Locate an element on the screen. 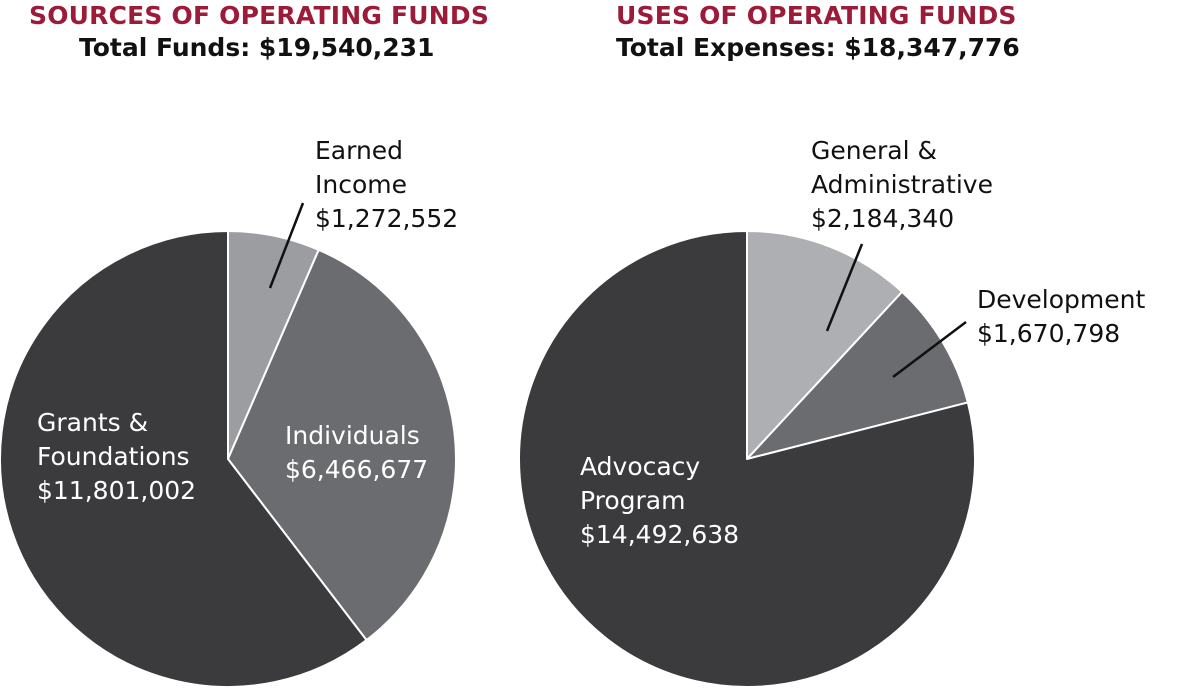 This screenshot has height=688, width=1200. slice-value: $2,184,340 is located at coordinates (883, 218).